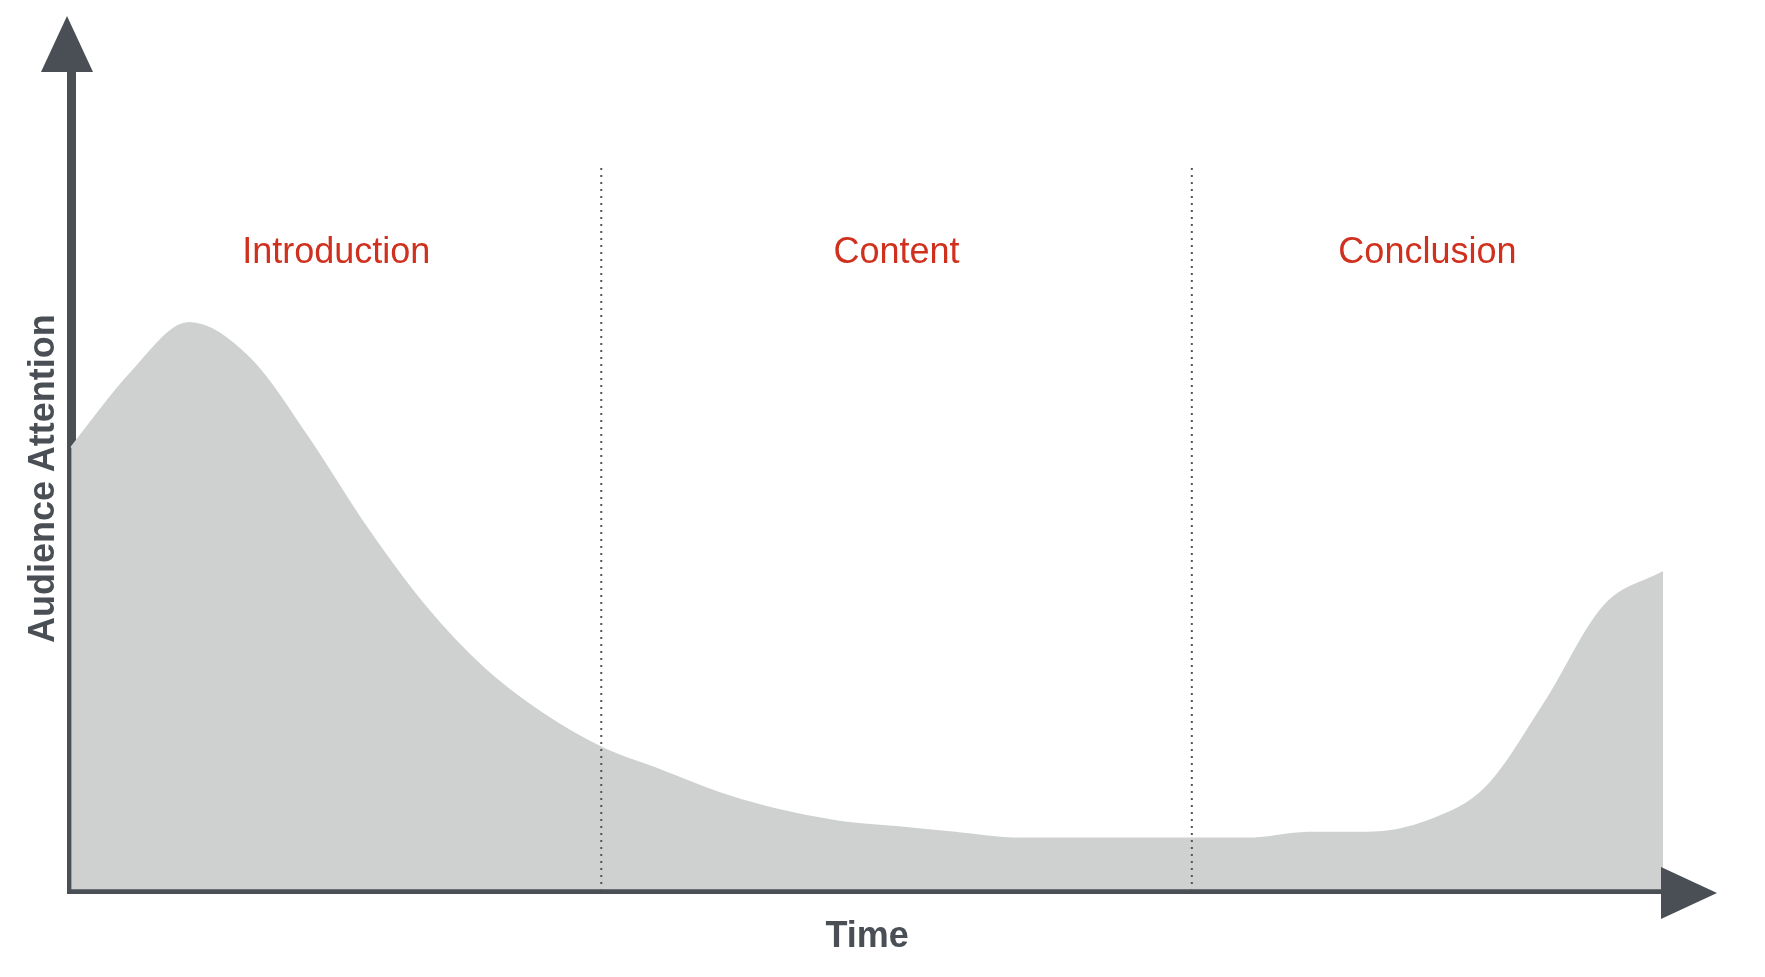 The height and width of the screenshot is (977, 1765). What do you see at coordinates (41, 479) in the screenshot?
I see `y-axis-title: Audience Attention` at bounding box center [41, 479].